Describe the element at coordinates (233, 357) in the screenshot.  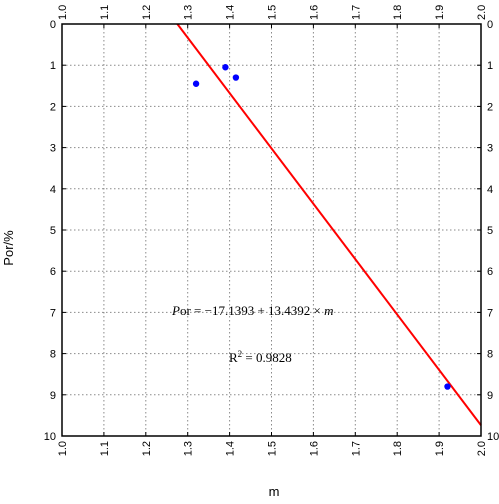
I see `r2-label: R` at that location.